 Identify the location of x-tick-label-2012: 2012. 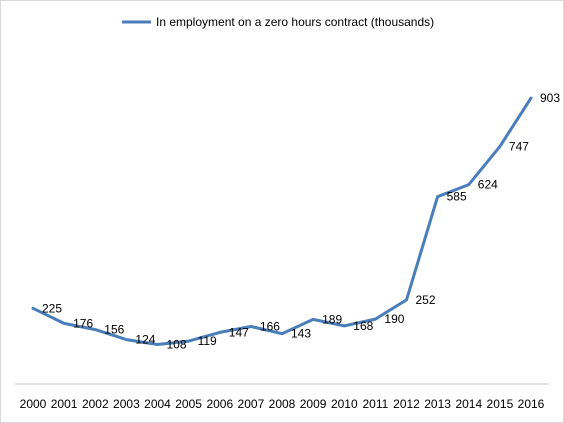
(406, 404).